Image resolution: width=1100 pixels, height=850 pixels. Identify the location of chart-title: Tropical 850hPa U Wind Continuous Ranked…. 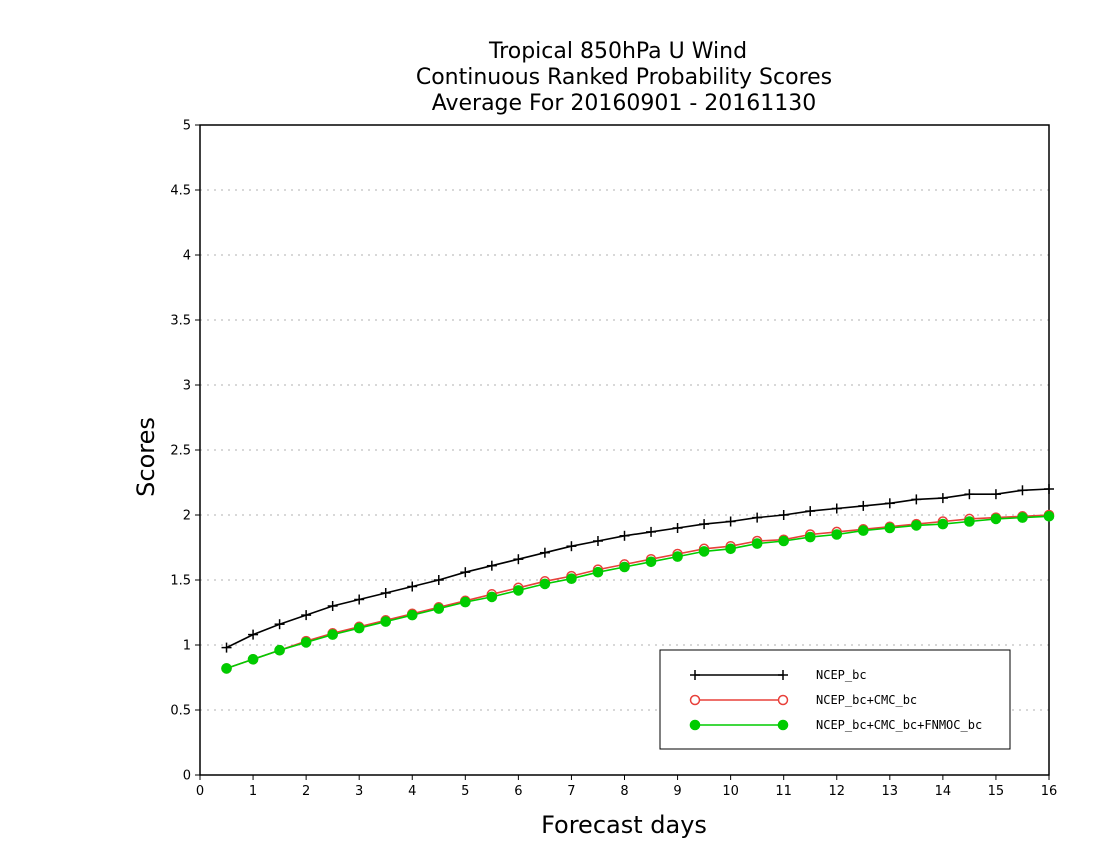
(624, 77).